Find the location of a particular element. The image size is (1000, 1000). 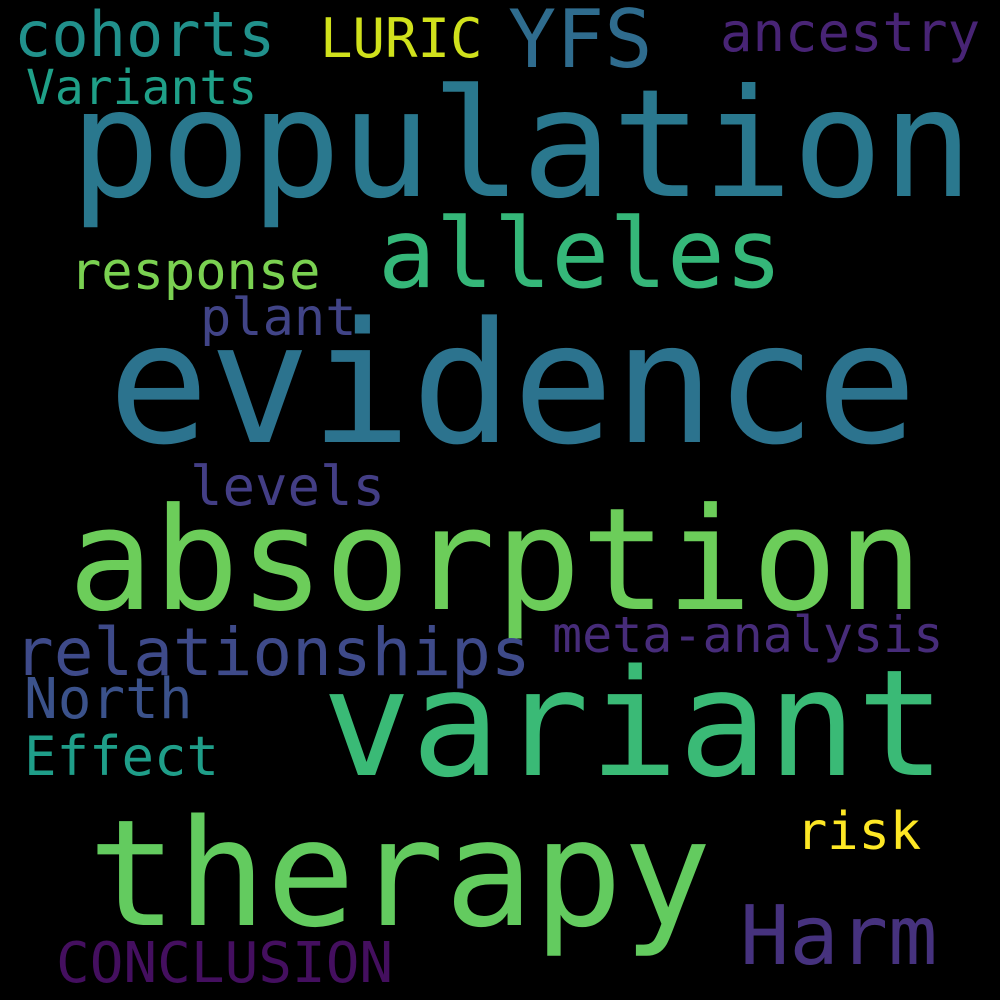

word-plant: plant is located at coordinates (278, 318).